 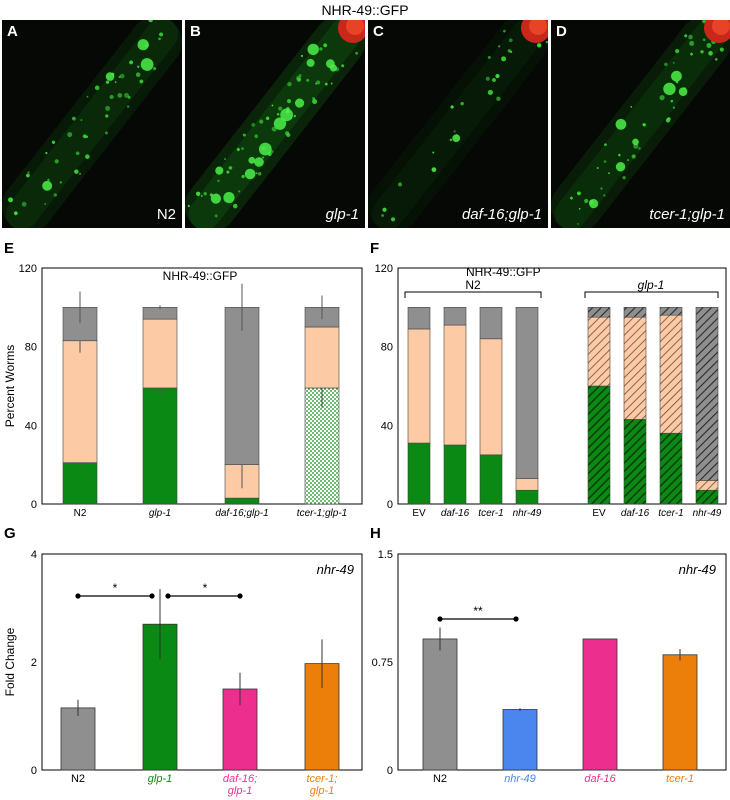 What do you see at coordinates (342, 214) in the screenshot?
I see `micrograph-b-label: glp-1` at bounding box center [342, 214].